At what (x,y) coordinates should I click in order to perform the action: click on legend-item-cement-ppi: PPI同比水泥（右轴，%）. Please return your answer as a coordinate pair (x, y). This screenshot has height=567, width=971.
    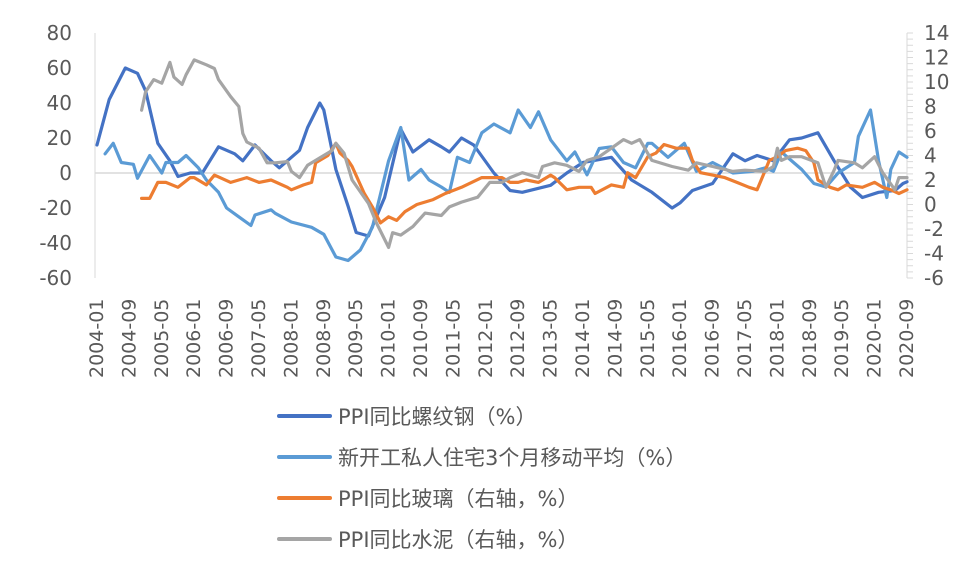
    Looking at the image, I should click on (481, 538).